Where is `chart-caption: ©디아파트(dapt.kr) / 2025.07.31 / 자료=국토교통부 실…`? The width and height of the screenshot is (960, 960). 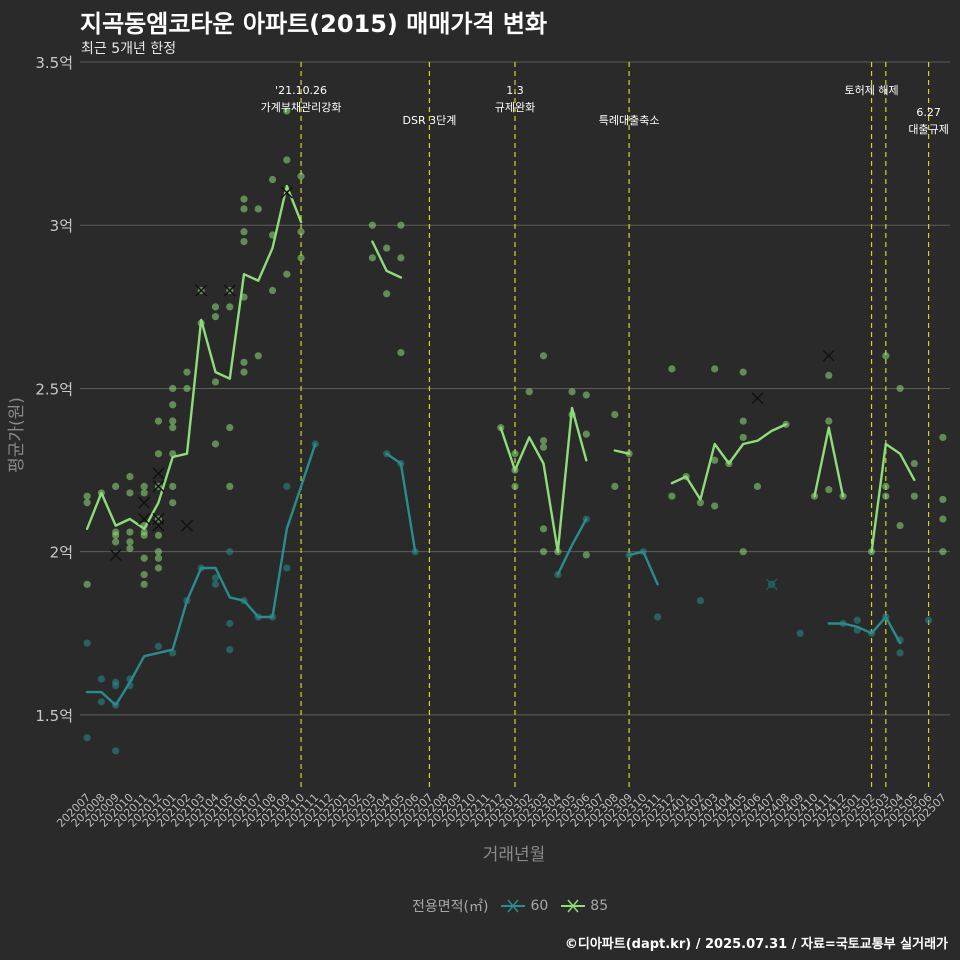 chart-caption: ©디아파트(dapt.kr) / 2025.07.31 / 자료=국토교통부 실… is located at coordinates (756, 944).